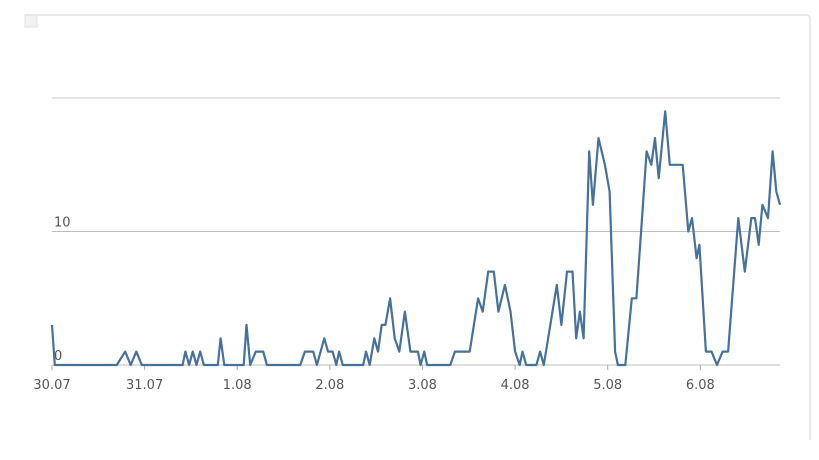 Image resolution: width=819 pixels, height=460 pixels. What do you see at coordinates (144, 385) in the screenshot?
I see `x-tick-label: 31.07` at bounding box center [144, 385].